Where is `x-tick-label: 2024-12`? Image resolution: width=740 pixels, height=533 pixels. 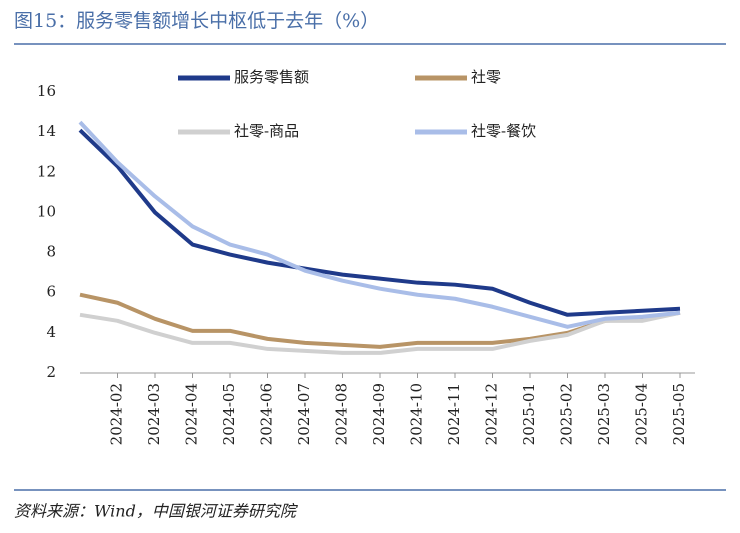
x-tick-label: 2024-12 is located at coordinates (492, 414).